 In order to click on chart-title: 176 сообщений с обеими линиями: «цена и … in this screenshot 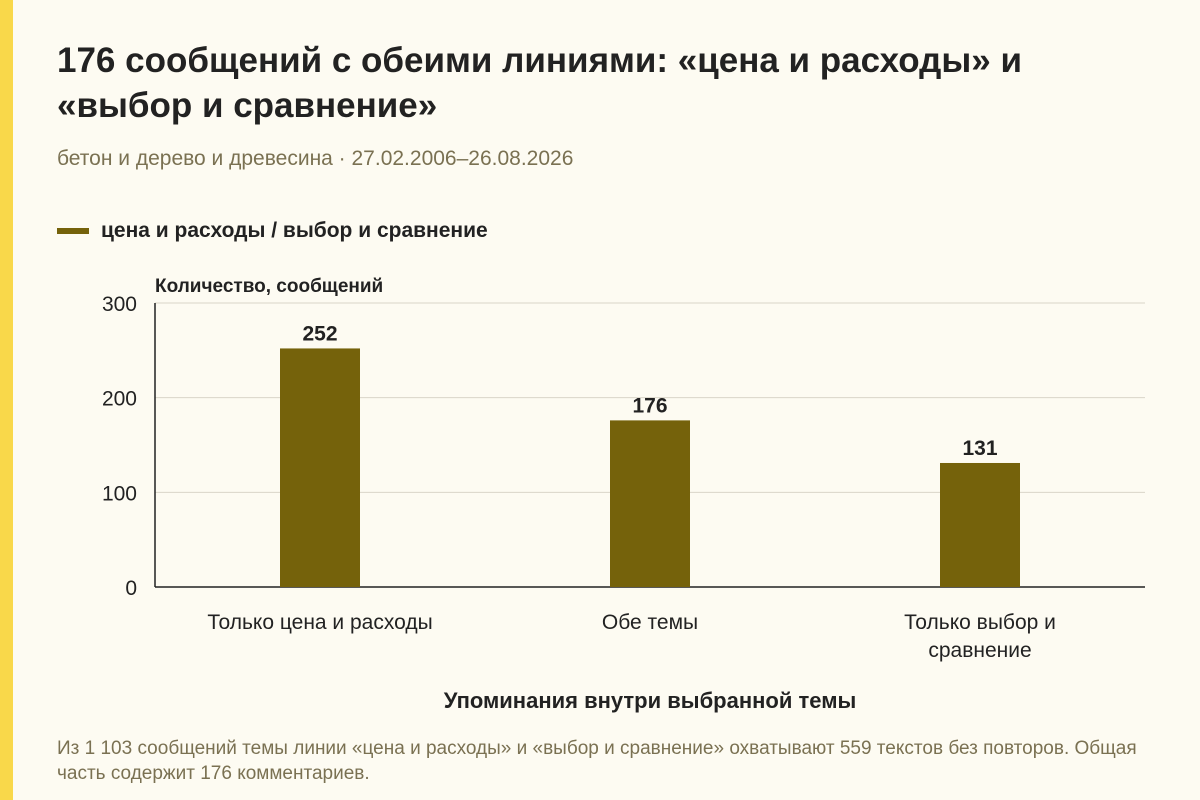, I will do `click(539, 83)`.